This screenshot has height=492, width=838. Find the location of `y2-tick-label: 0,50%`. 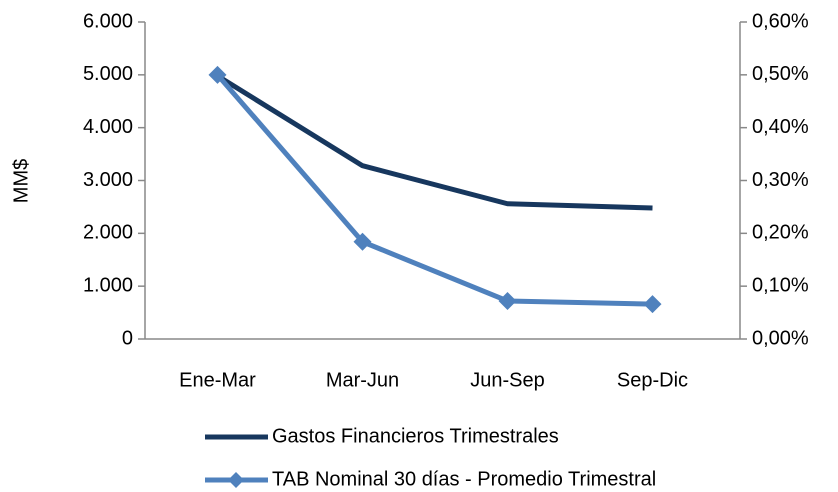

y2-tick-label: 0,50% is located at coordinates (780, 74).